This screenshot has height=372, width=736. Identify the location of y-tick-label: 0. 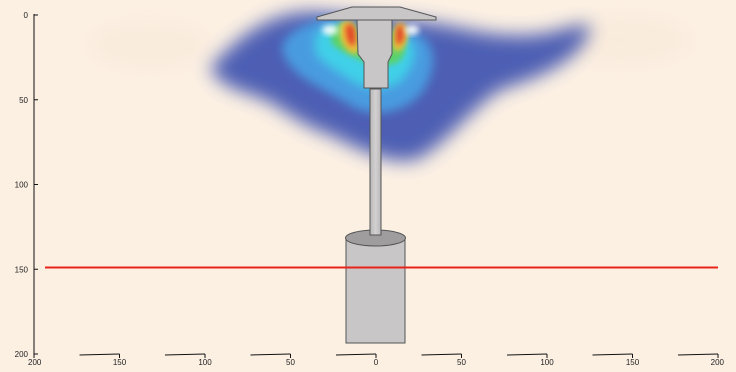
(26, 15).